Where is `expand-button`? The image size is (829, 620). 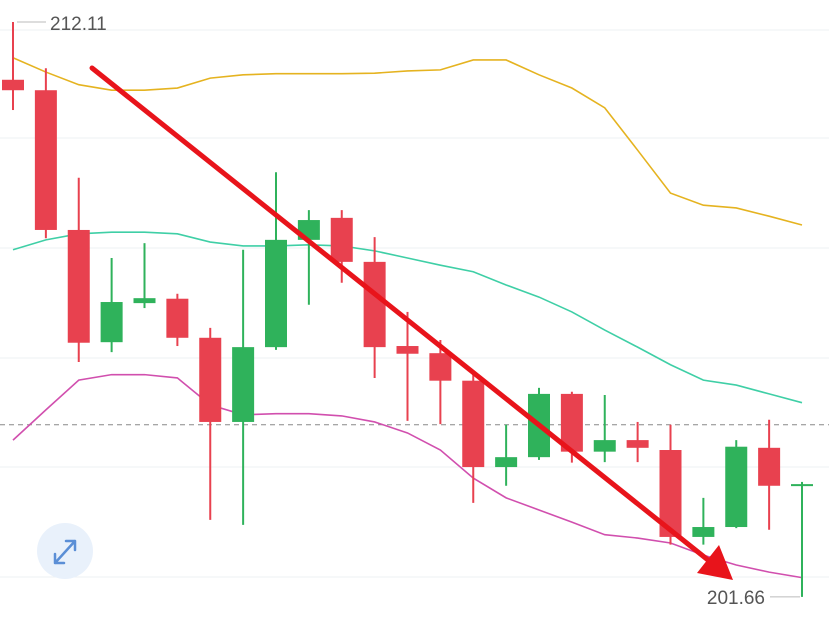
expand-button is located at coordinates (65, 551).